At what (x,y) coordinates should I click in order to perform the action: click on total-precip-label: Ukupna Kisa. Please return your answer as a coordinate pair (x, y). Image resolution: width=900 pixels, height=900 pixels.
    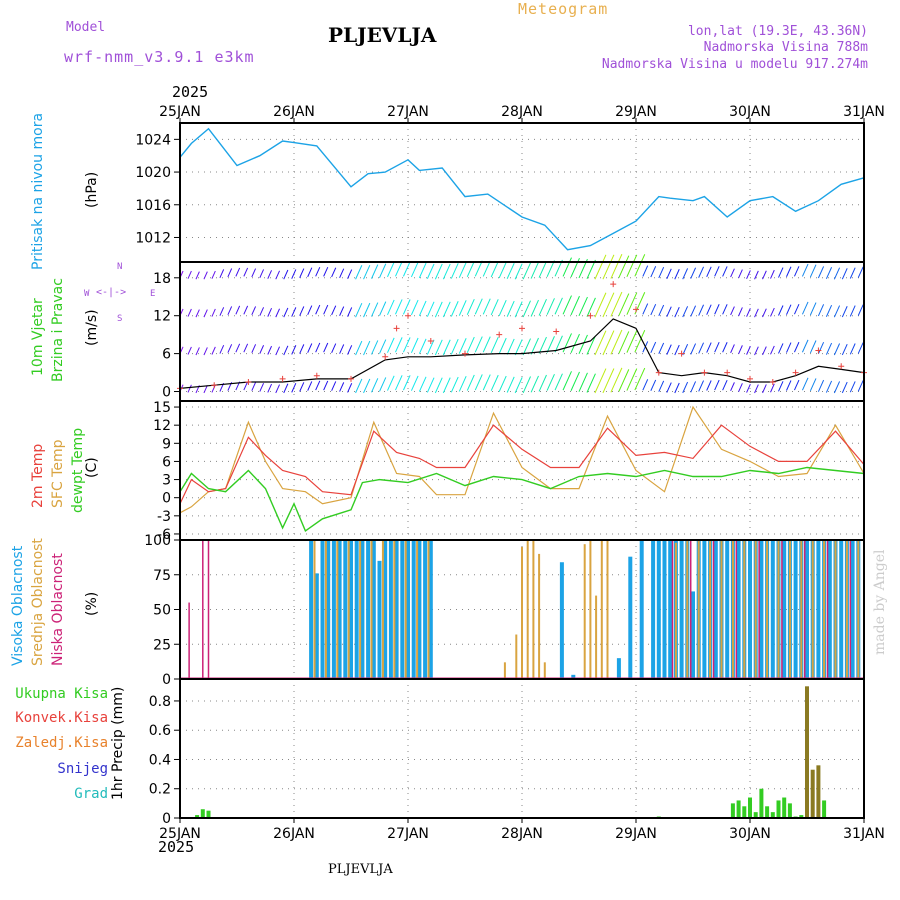
    Looking at the image, I should click on (61, 694).